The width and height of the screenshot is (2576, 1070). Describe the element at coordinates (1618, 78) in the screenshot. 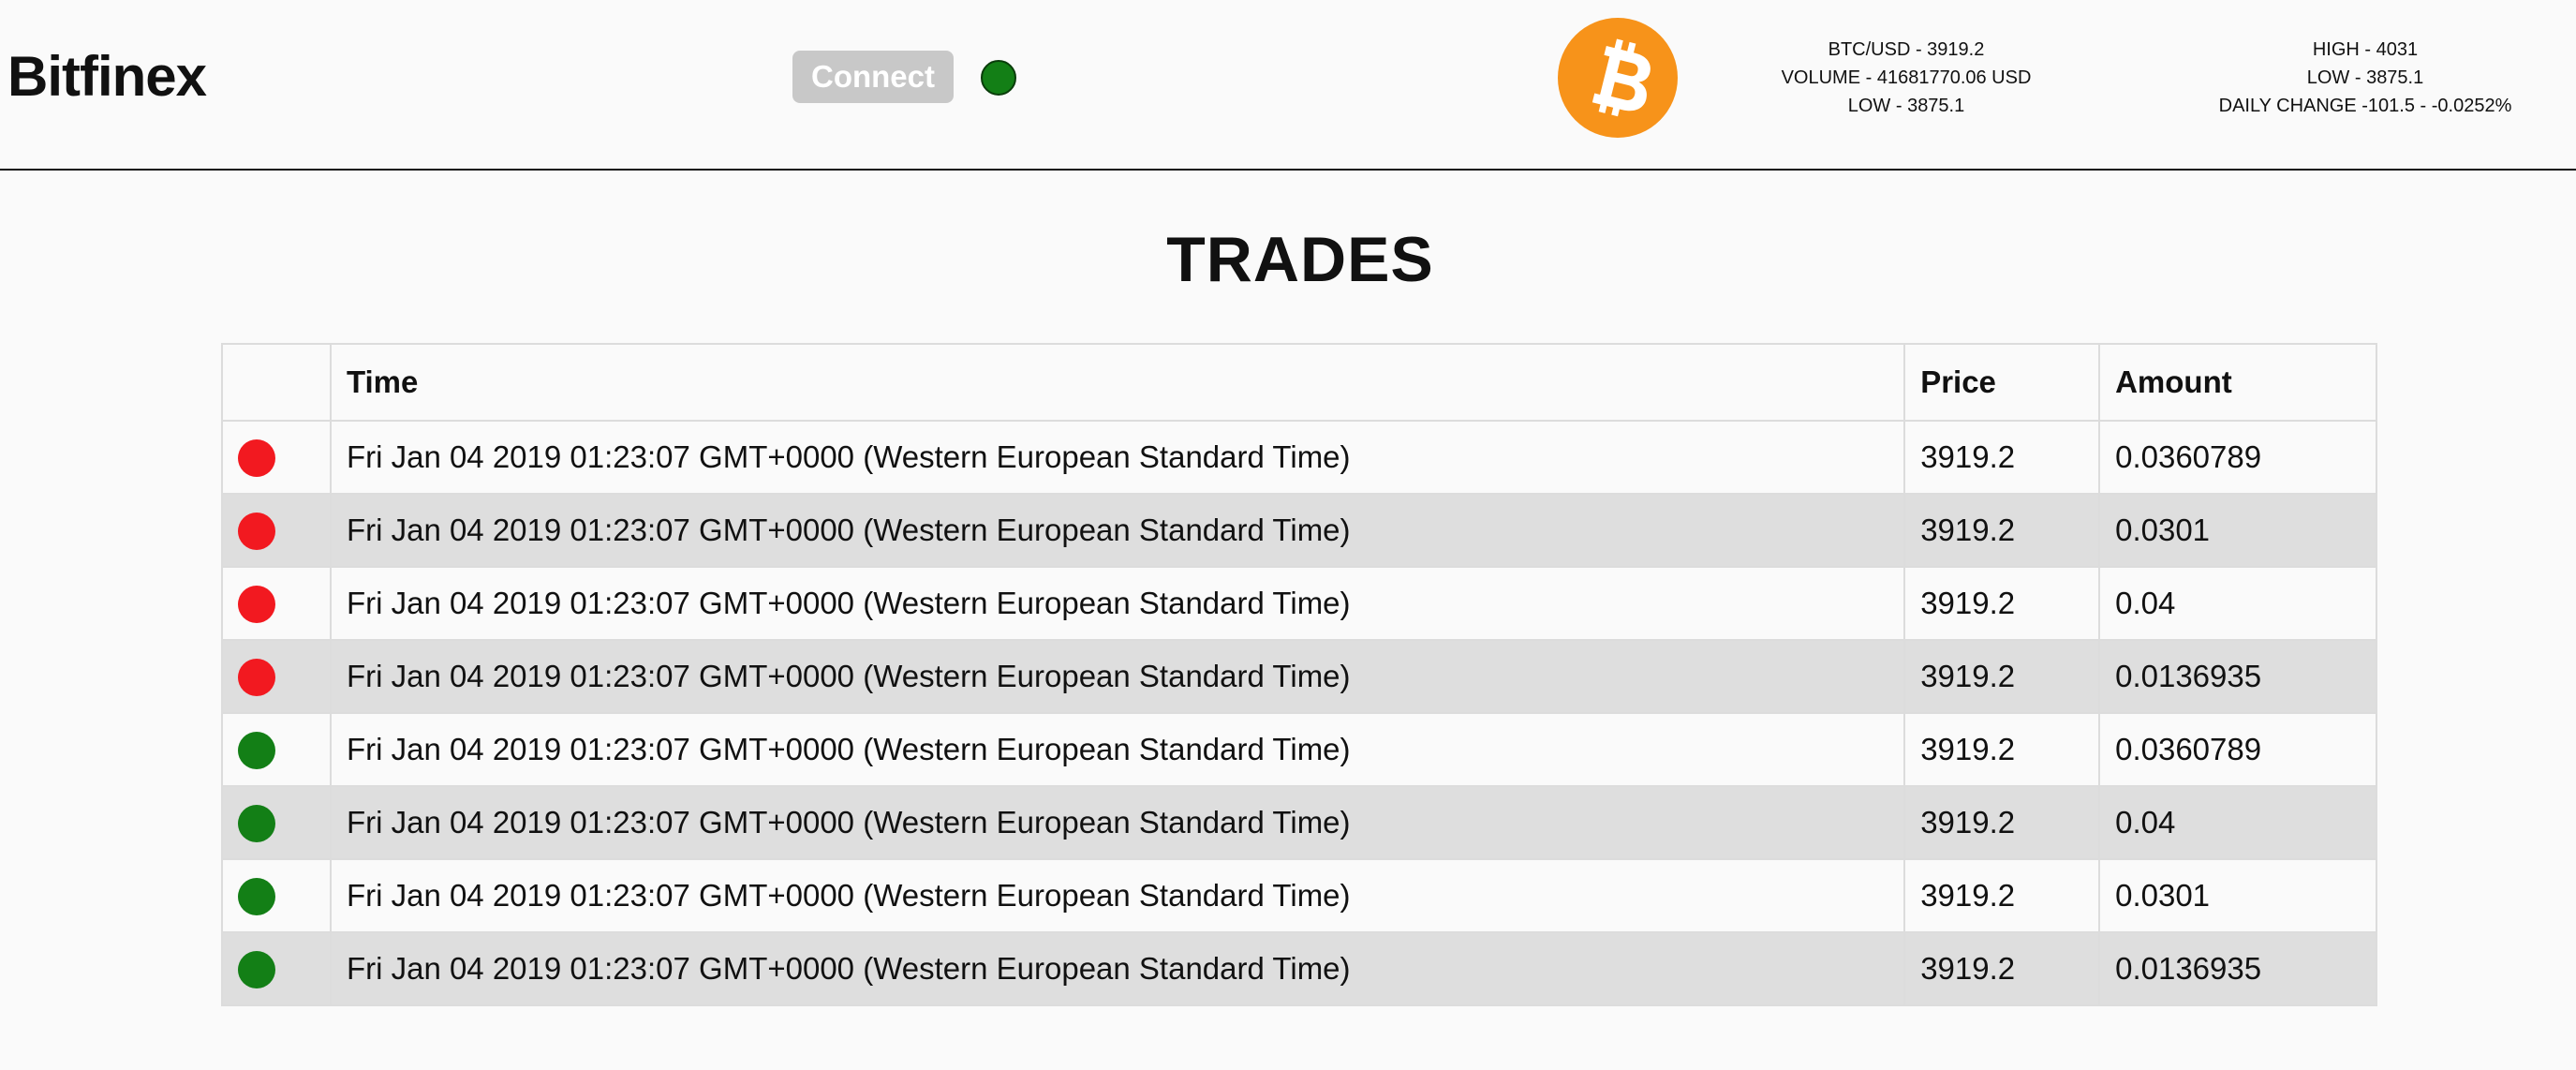

I see `bitcoin-icon` at that location.